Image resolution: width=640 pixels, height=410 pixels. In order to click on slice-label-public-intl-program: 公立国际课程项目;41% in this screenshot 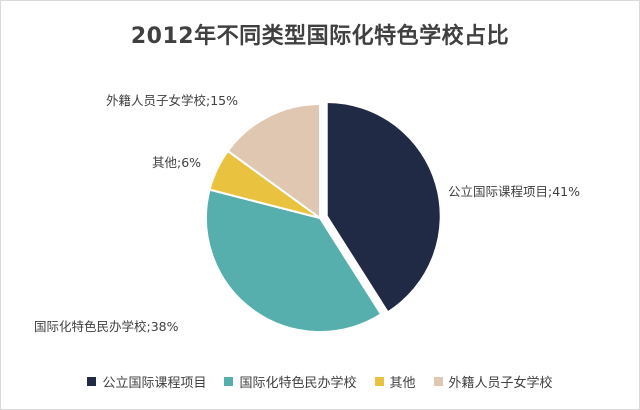, I will do `click(514, 191)`.